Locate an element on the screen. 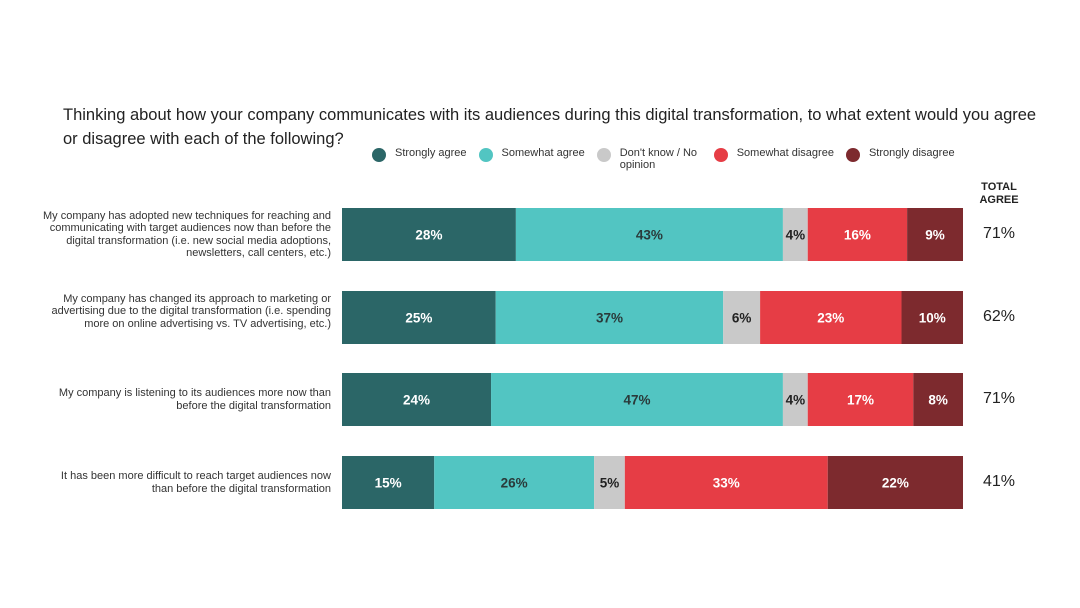 This screenshot has width=1080, height=608. data-label: 9% is located at coordinates (935, 235).